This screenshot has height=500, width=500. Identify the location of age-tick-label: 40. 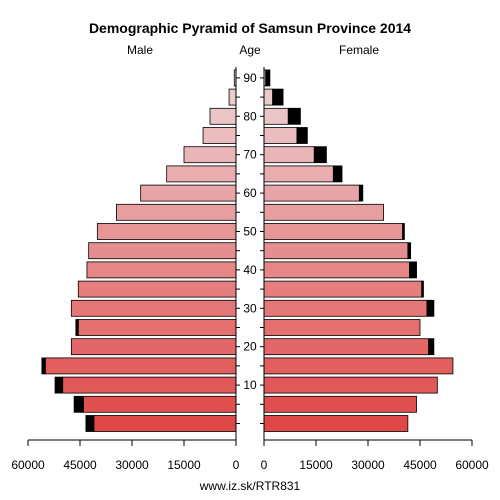
(250, 270).